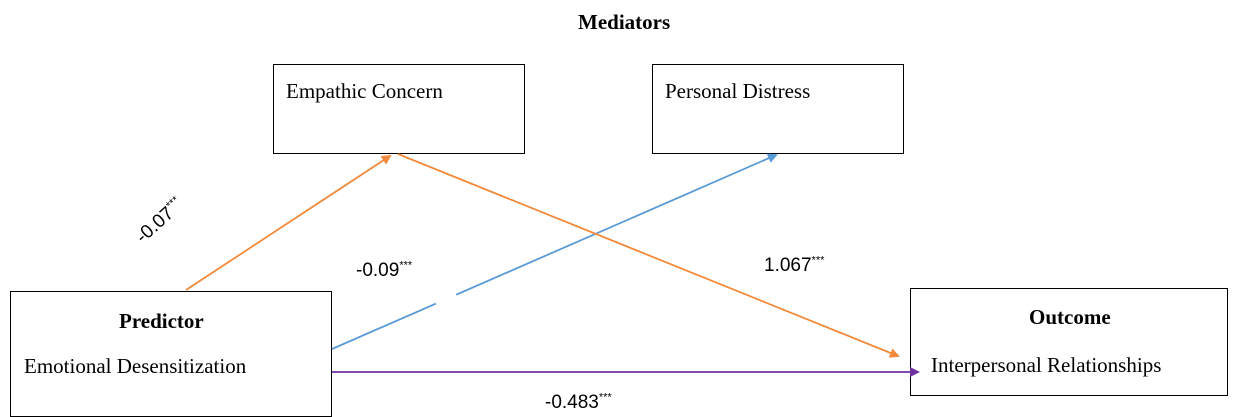  What do you see at coordinates (135, 366) in the screenshot?
I see `predictor-label: Emotional Desensitization` at bounding box center [135, 366].